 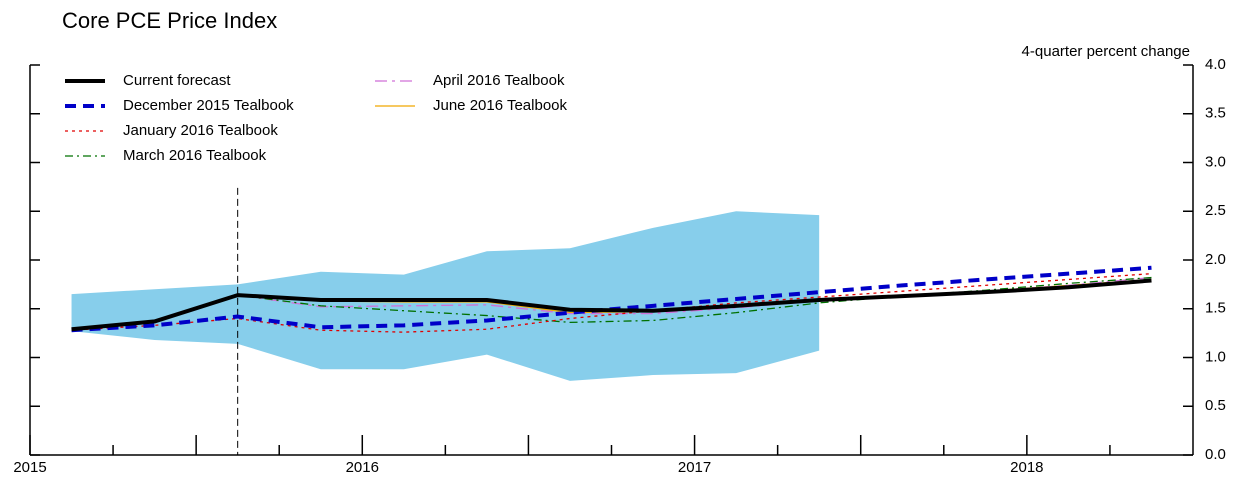 I want to click on y-tick-label: 2.0, so click(x=1215, y=259).